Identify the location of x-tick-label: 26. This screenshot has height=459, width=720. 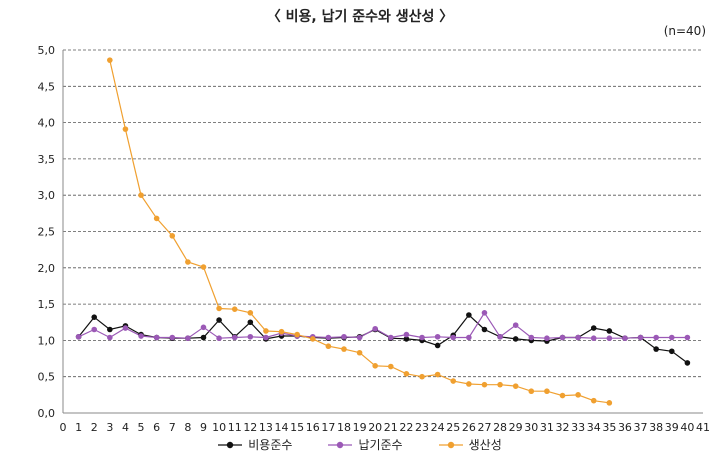
(469, 427).